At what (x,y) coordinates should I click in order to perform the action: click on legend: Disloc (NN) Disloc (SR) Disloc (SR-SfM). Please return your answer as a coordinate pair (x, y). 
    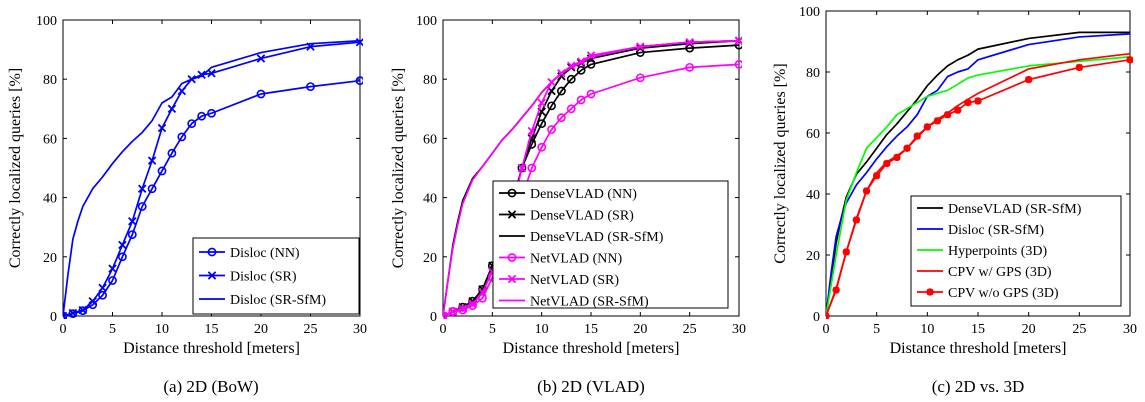
    Looking at the image, I should click on (276, 276).